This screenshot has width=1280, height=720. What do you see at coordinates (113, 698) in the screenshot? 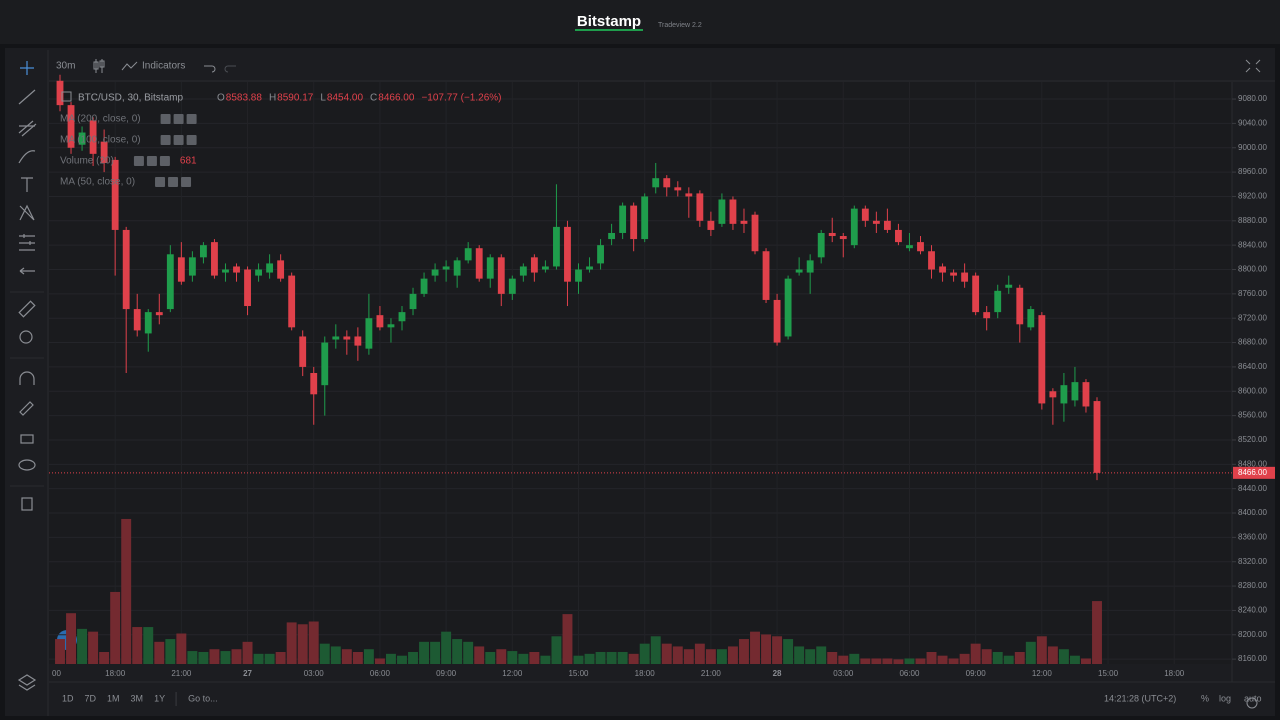
I see `range-button: 1M` at bounding box center [113, 698].